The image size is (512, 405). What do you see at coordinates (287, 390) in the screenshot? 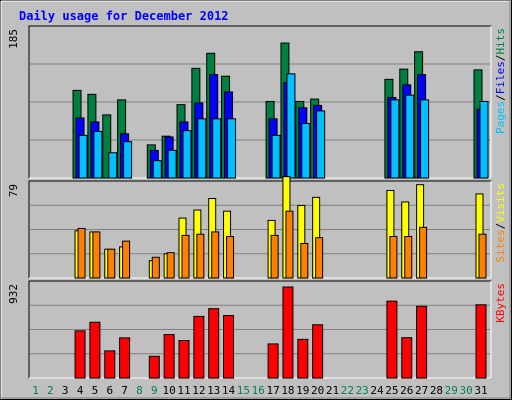
I see `day-label-18: 18` at bounding box center [287, 390].